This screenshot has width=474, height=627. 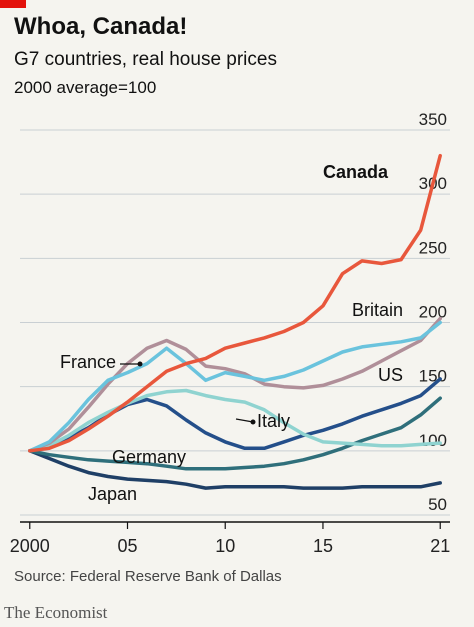 I want to click on x-tick-label-2021: 21, so click(x=440, y=546).